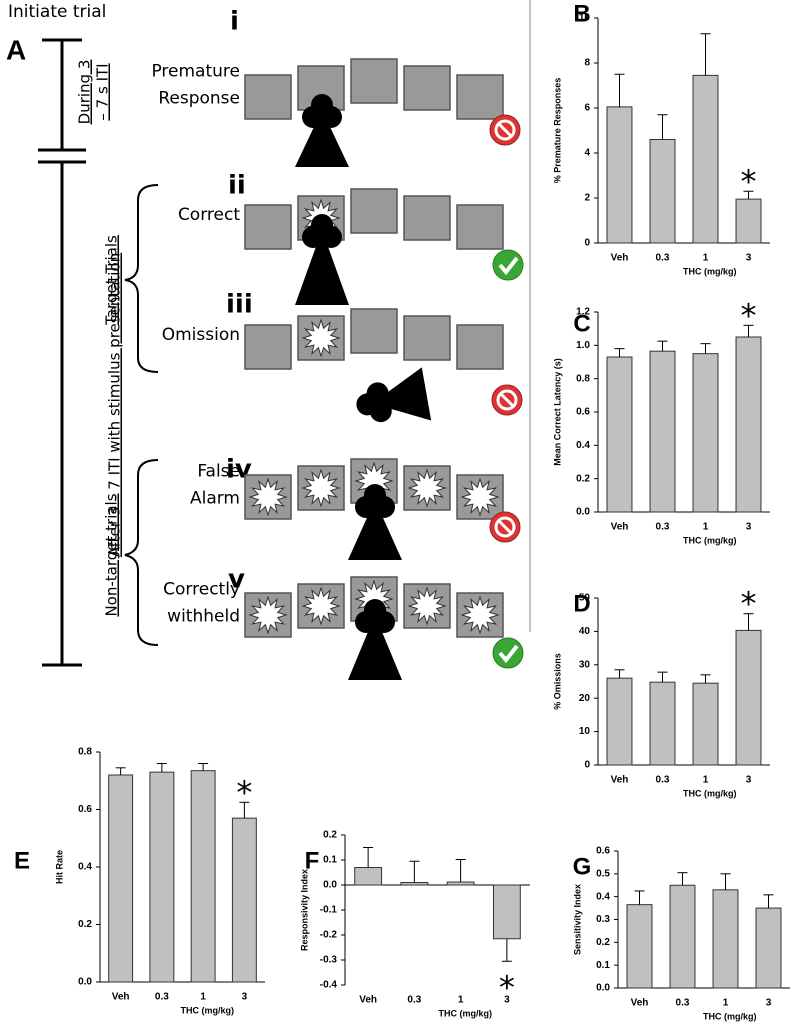  What do you see at coordinates (603, 873) in the screenshot?
I see `y-tick-label: 0.5` at bounding box center [603, 873].